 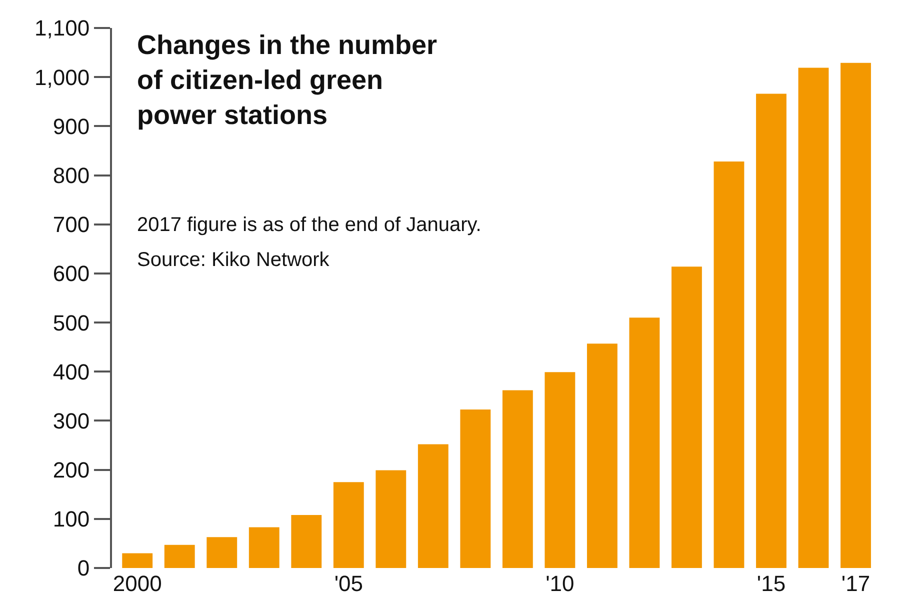 What do you see at coordinates (233, 260) in the screenshot?
I see `annotation: Source: Kiko Network` at bounding box center [233, 260].